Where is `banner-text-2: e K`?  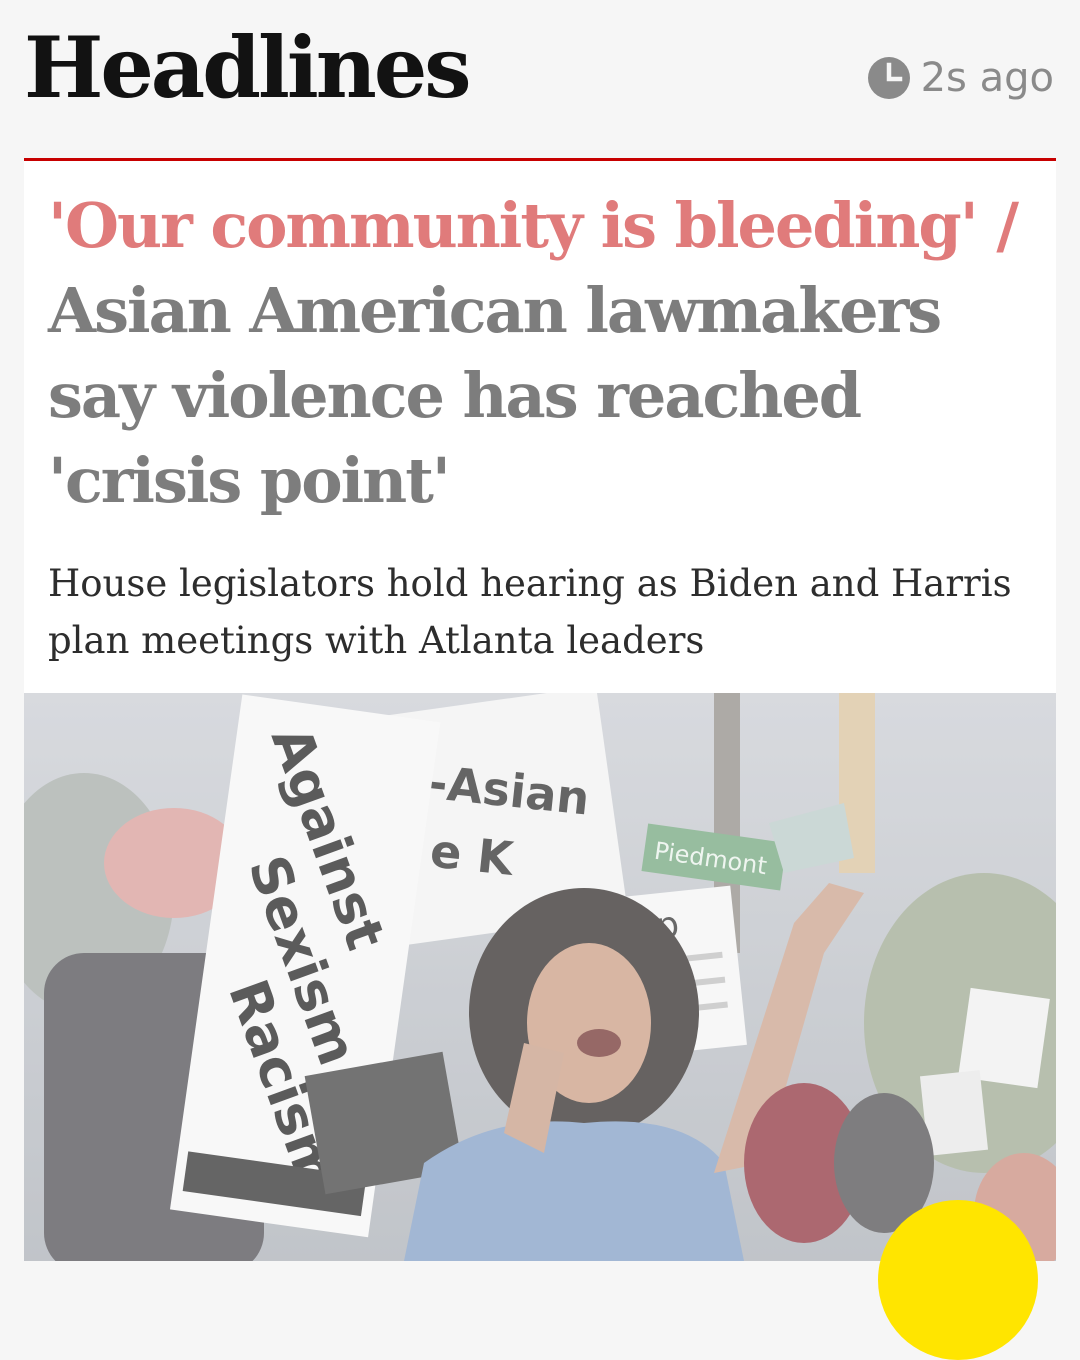 banner-text-2: e K is located at coordinates (473, 855).